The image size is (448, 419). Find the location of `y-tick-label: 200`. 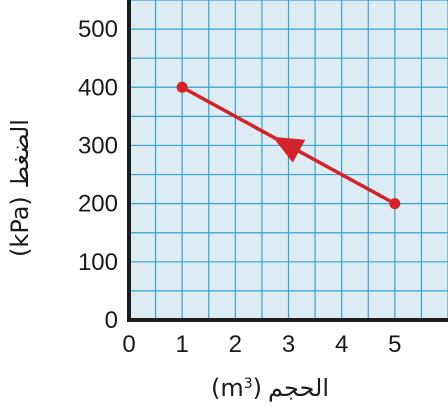

y-tick-label: 200 is located at coordinates (98, 204).